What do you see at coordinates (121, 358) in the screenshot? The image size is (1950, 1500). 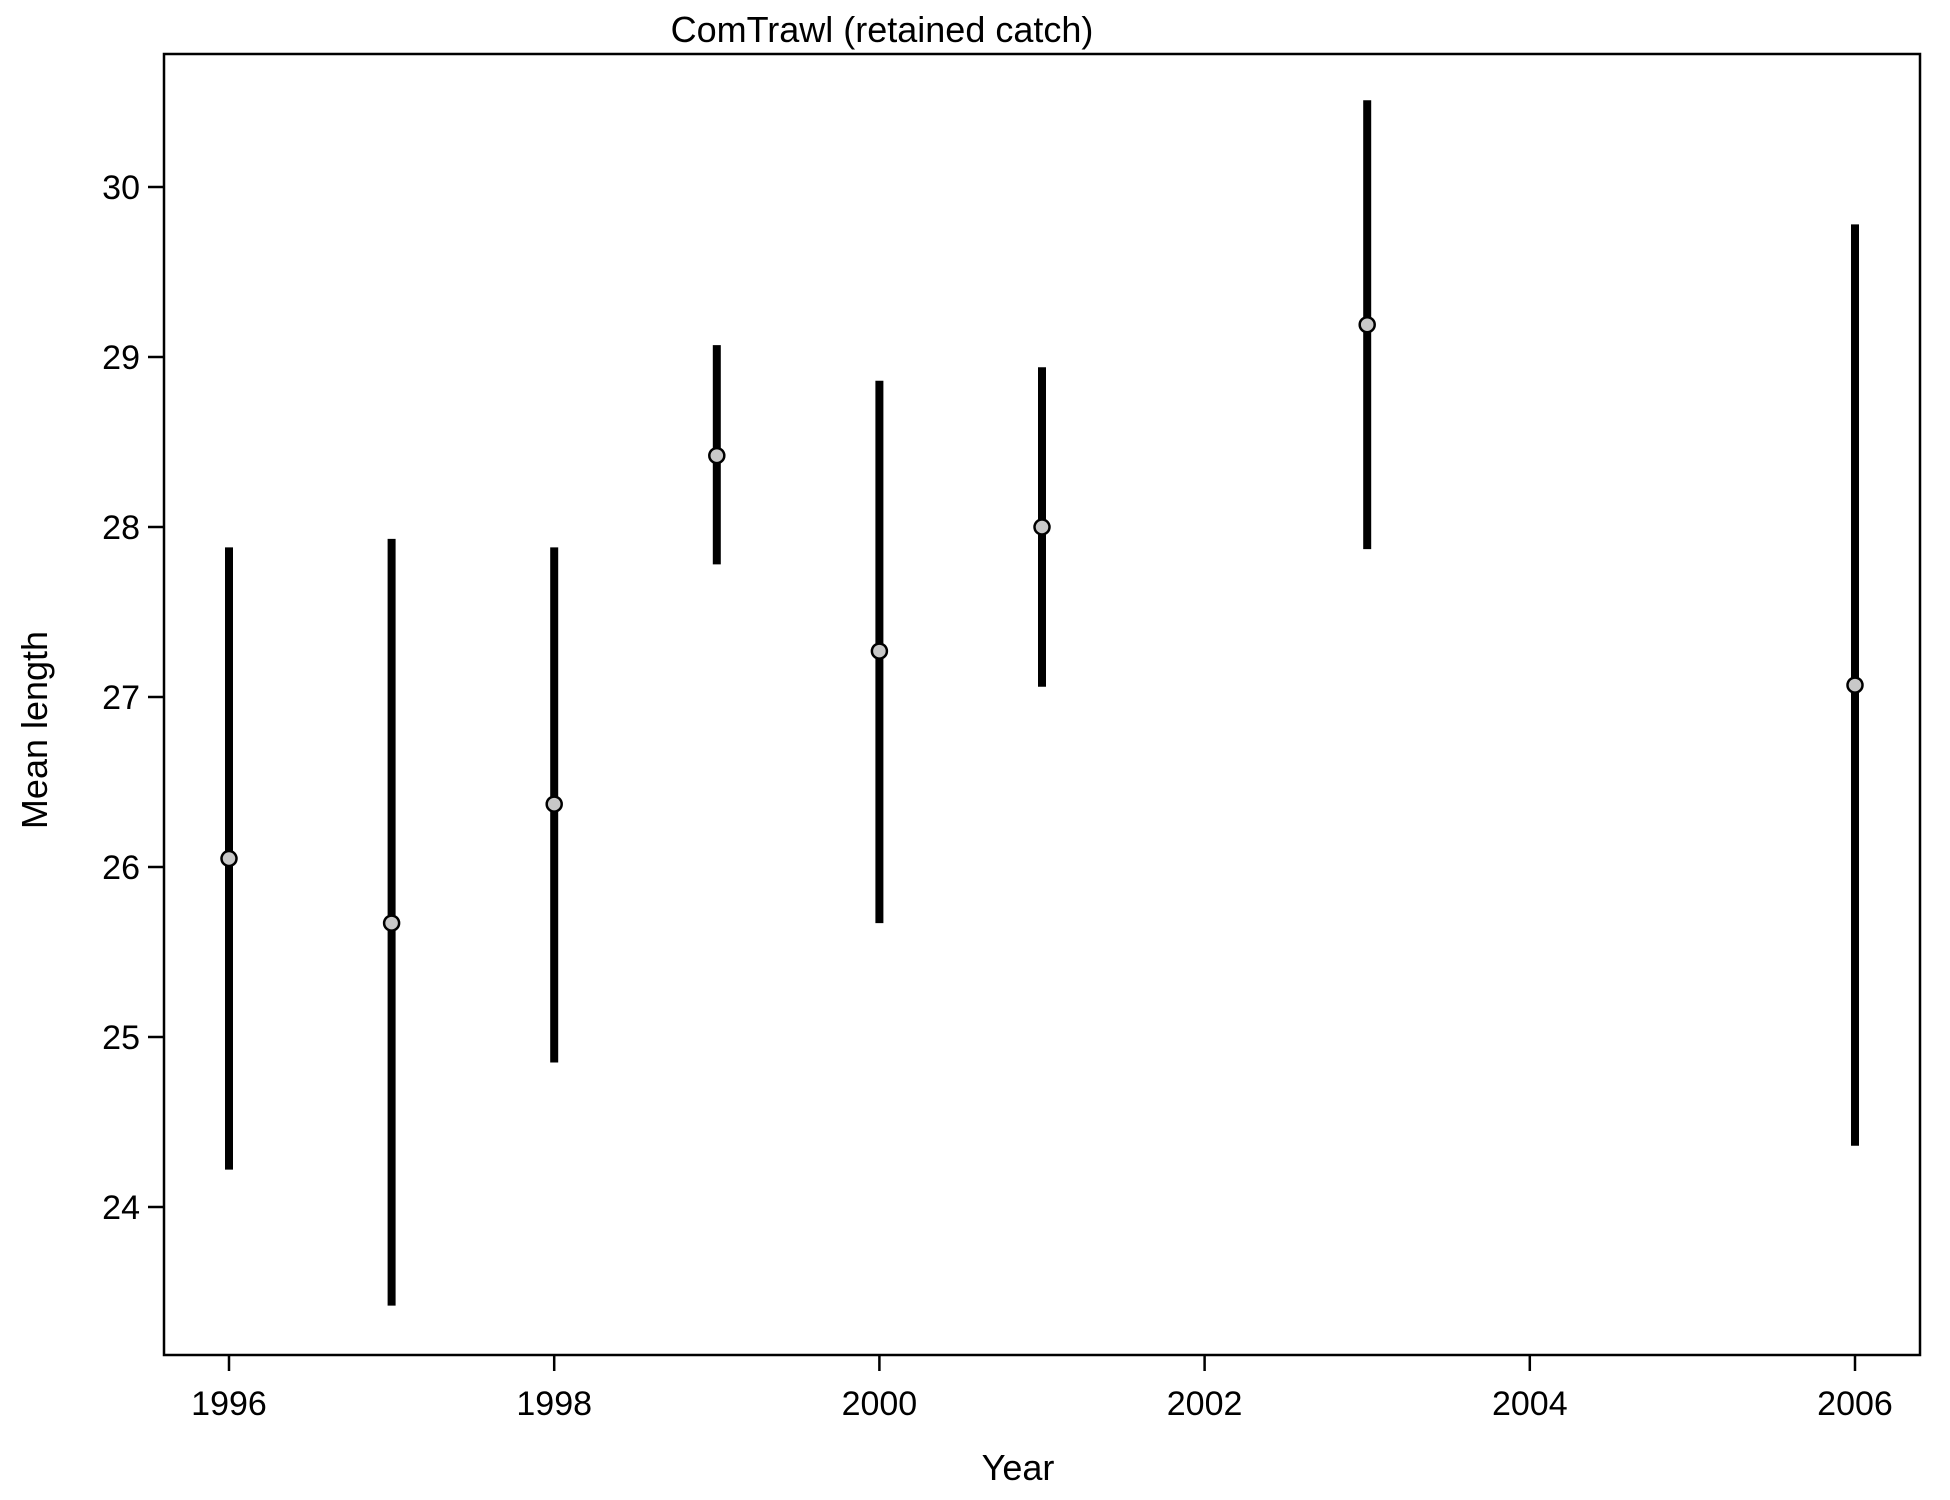 I see `y-tick-label: 29` at bounding box center [121, 358].